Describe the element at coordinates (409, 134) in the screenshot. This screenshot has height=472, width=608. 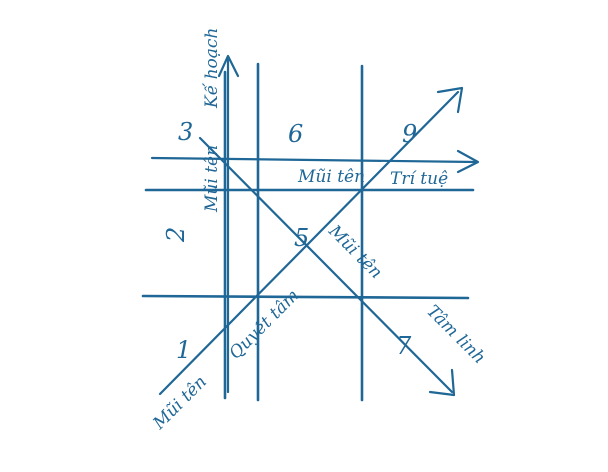
I see `number-9: 9` at that location.